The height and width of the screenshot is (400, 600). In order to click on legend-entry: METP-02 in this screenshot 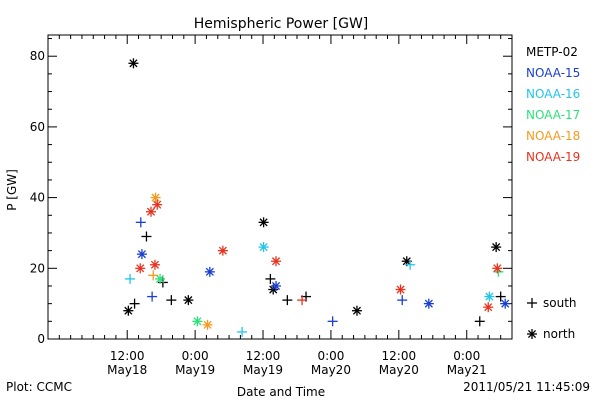, I will do `click(552, 52)`.